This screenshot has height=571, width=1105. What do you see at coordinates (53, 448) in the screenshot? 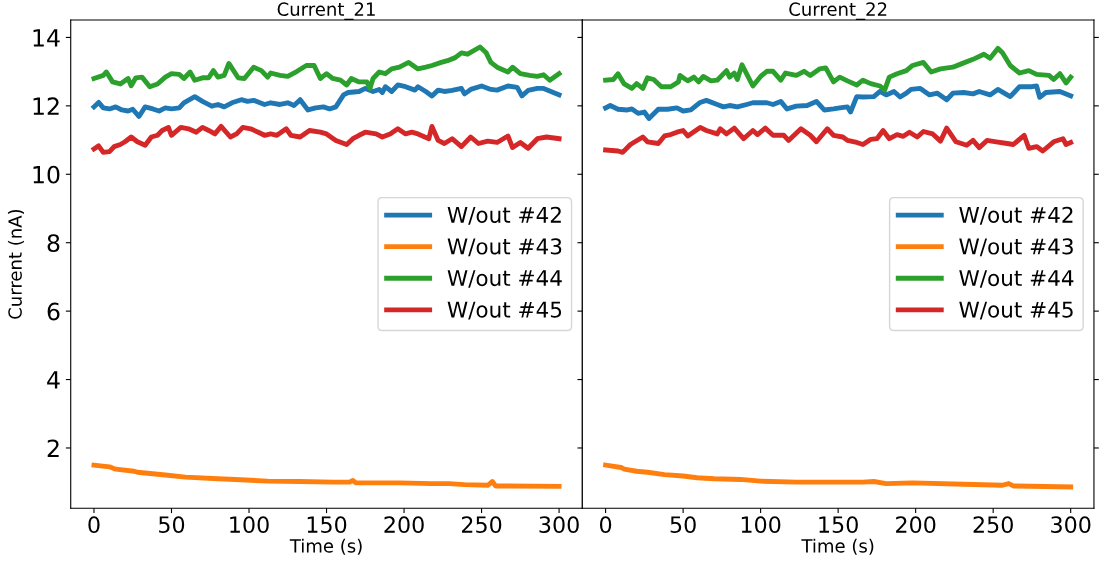
I see `y-tick-label: 2` at bounding box center [53, 448].